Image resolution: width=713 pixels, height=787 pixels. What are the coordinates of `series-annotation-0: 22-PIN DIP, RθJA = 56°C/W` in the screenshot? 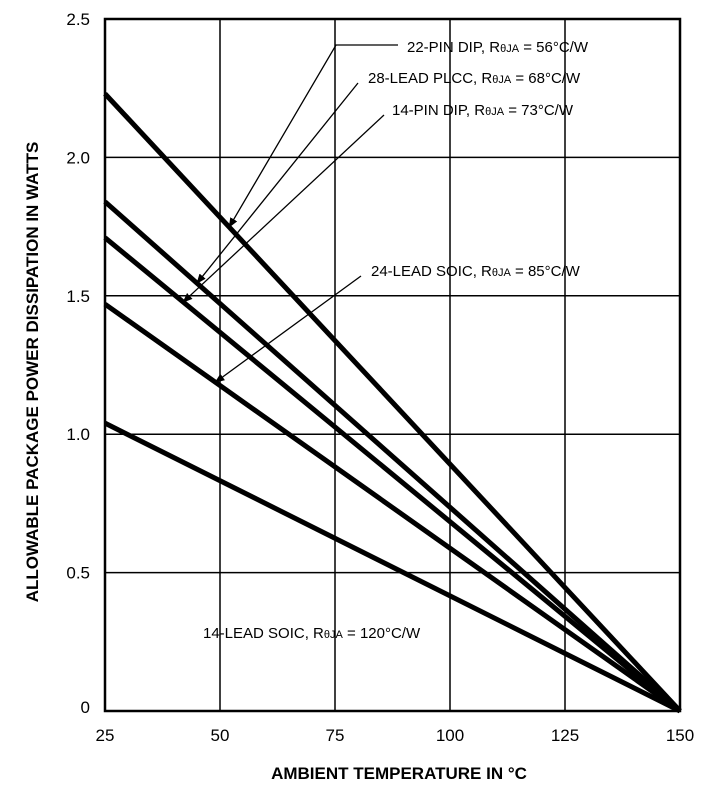 It's located at (498, 47).